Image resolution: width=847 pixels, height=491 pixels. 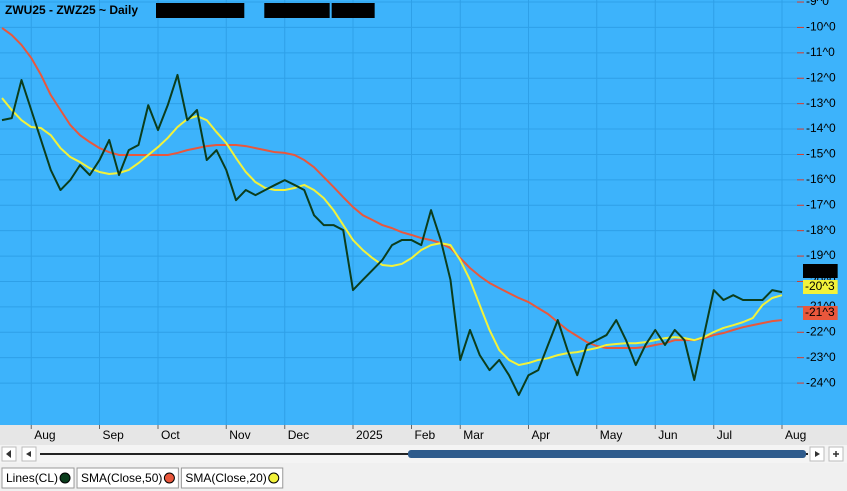 I want to click on y-tick-label: -19^0, so click(x=821, y=255).